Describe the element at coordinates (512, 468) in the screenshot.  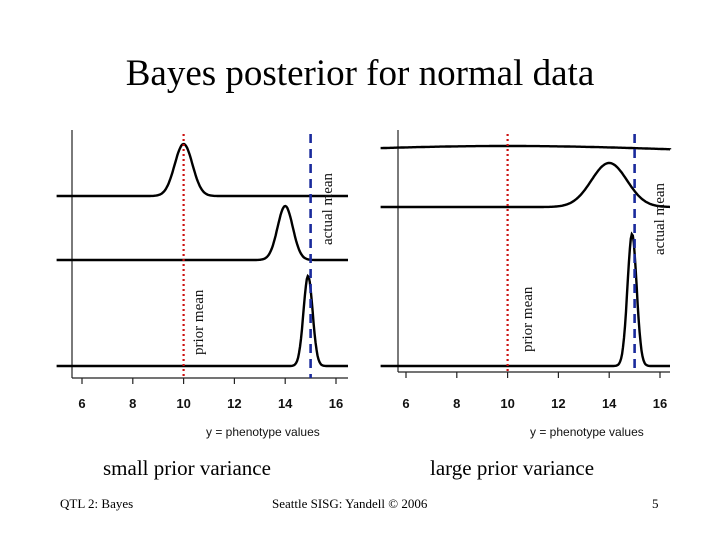
I see `right-caption: large prior variance` at that location.